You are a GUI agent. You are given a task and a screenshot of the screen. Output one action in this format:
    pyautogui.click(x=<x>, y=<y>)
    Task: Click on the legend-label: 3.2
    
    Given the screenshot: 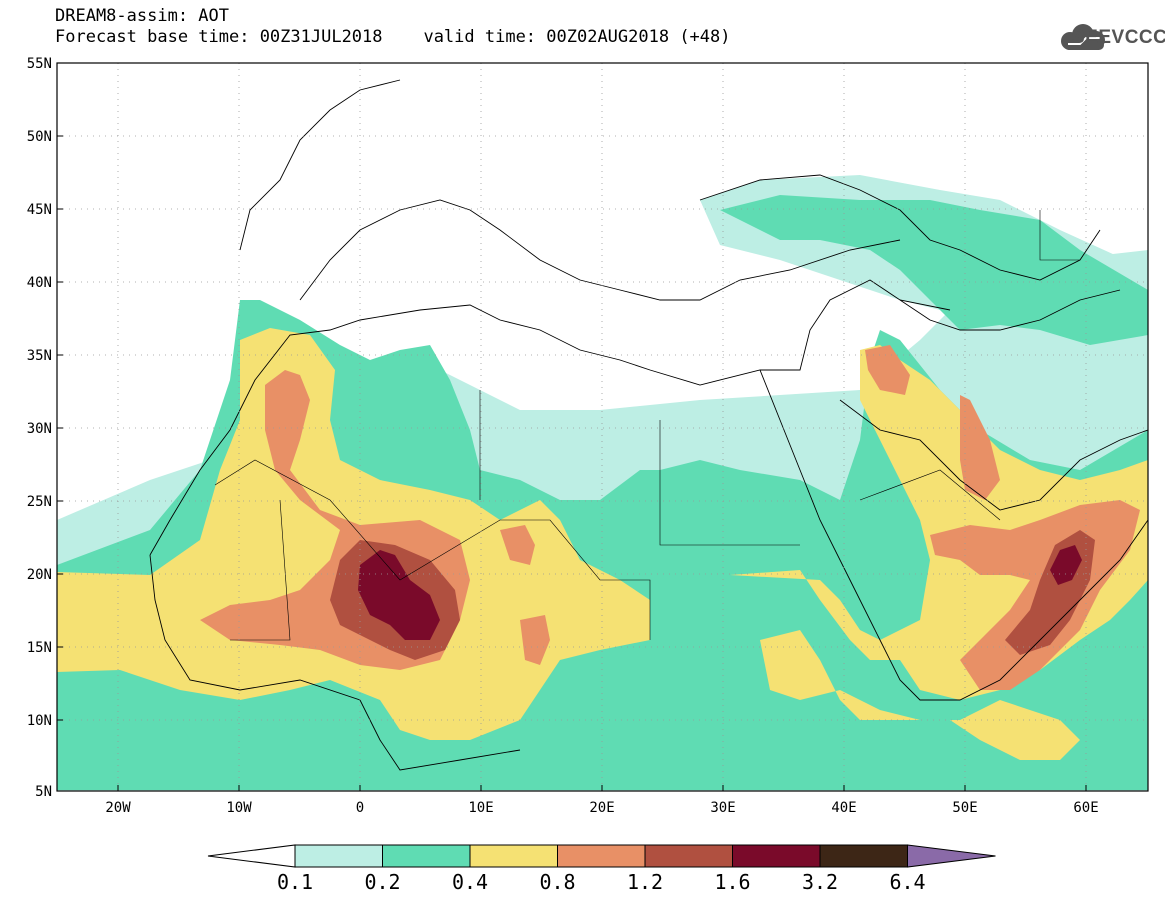 What is the action you would take?
    pyautogui.click(x=820, y=882)
    